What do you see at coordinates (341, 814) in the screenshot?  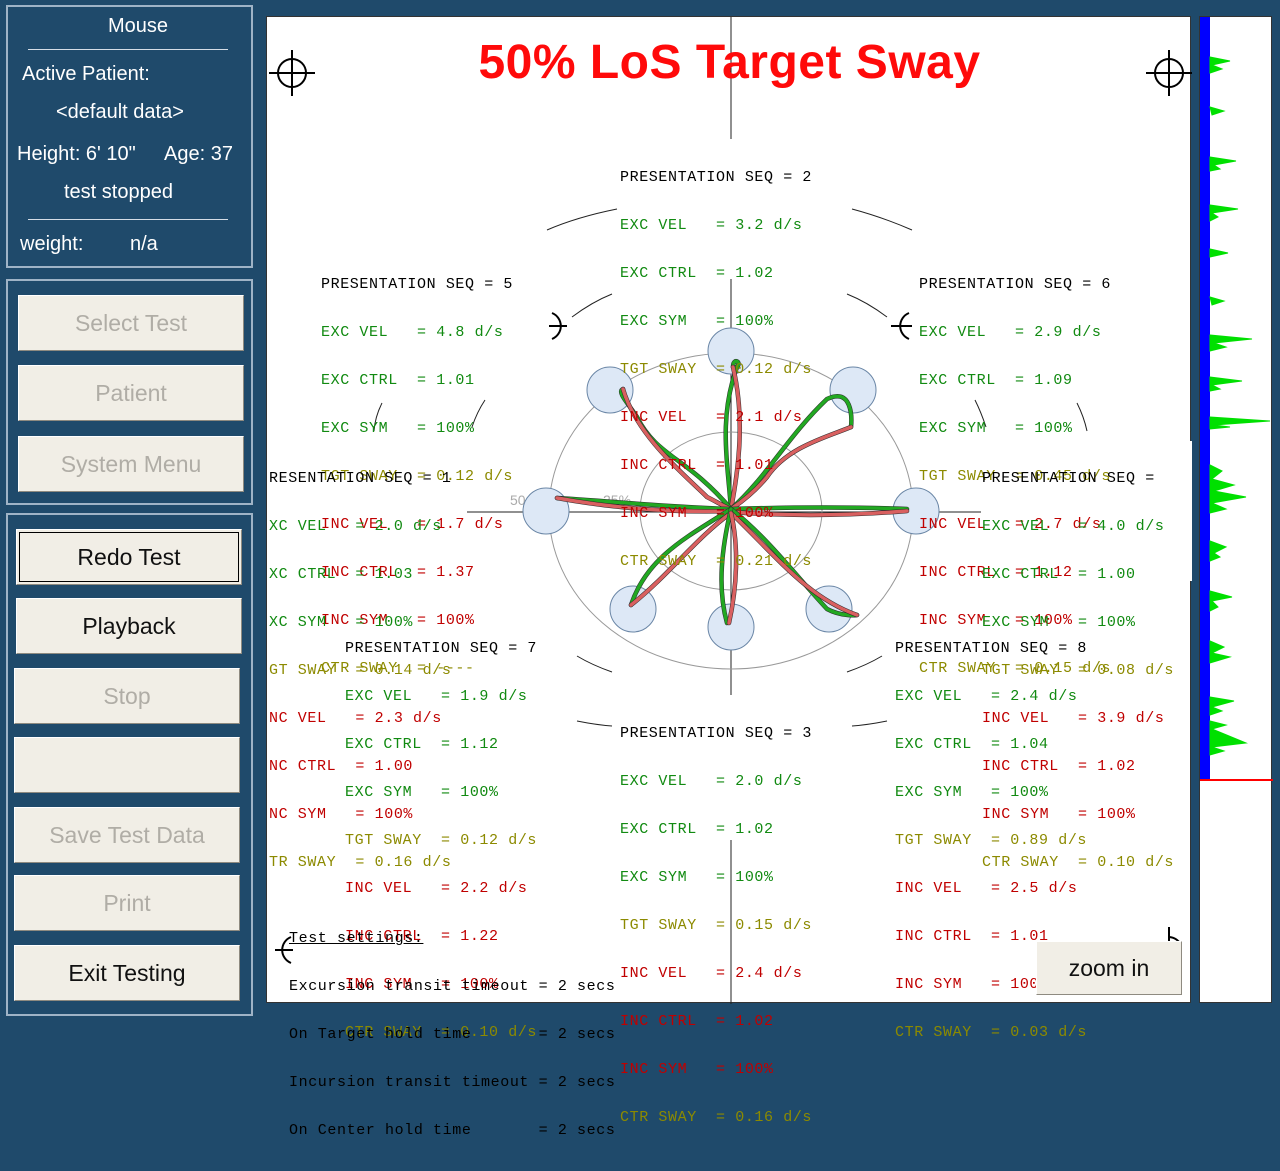 I see `inc-sym: NC SYM = 100%` at bounding box center [341, 814].